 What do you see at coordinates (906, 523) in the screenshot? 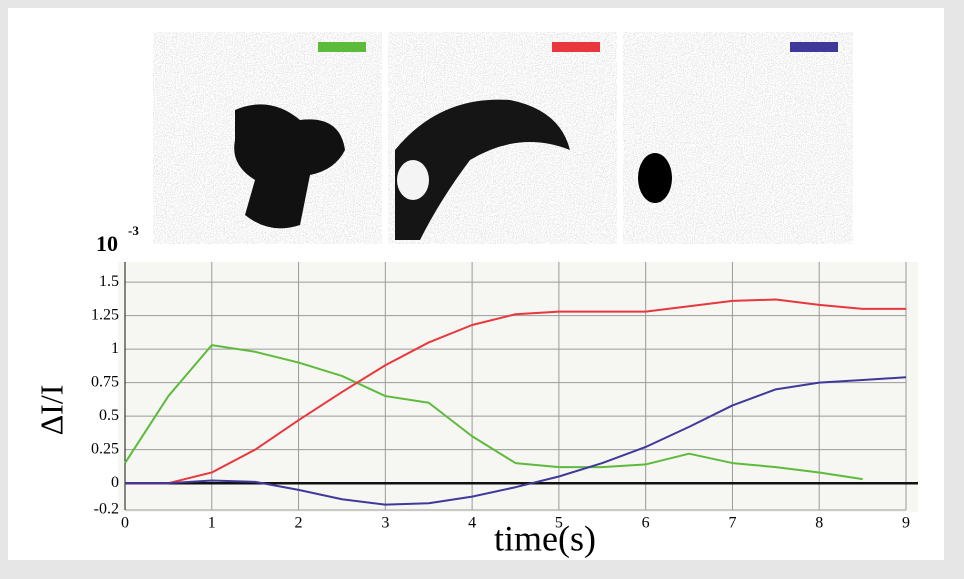
I see `x-tick-label: 9` at bounding box center [906, 523].